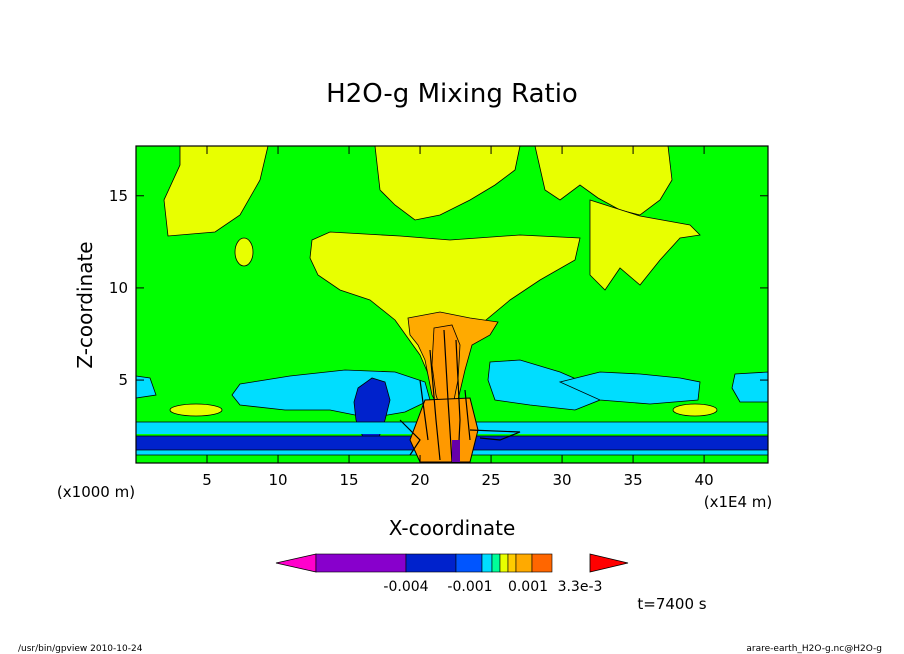 Image resolution: width=904 pixels, height=654 pixels. What do you see at coordinates (645, 245) in the screenshot?
I see `contour-yellow-right-strip` at bounding box center [645, 245].